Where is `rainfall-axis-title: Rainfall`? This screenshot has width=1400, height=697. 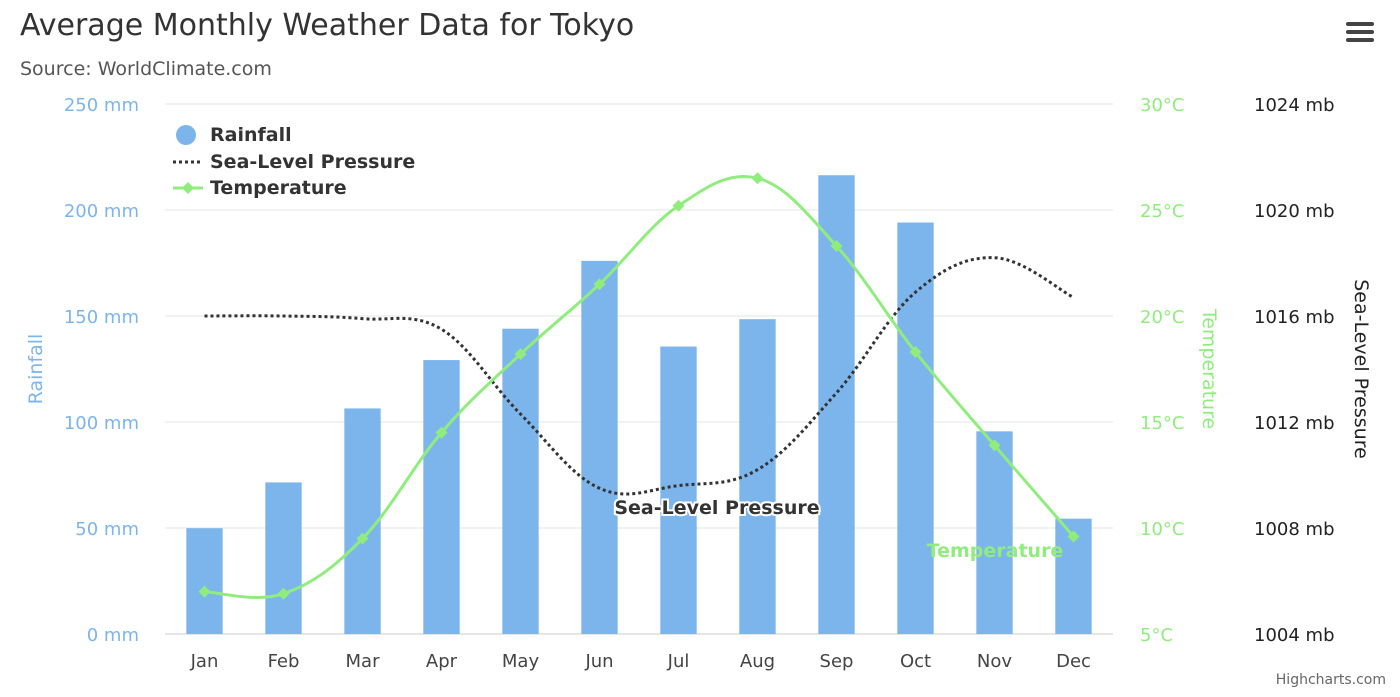 rainfall-axis-title: Rainfall is located at coordinates (36, 369).